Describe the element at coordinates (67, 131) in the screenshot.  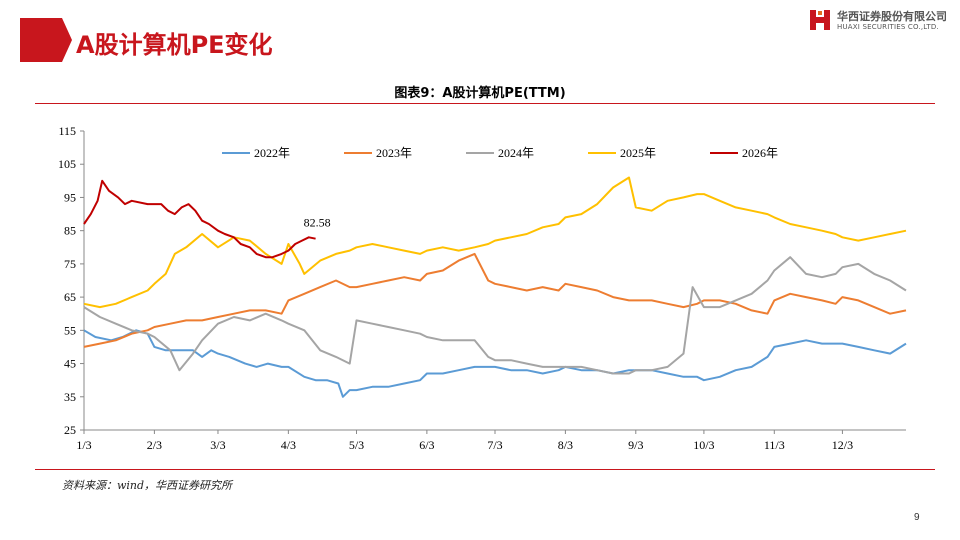
I see `y-tick-label: 115` at that location.